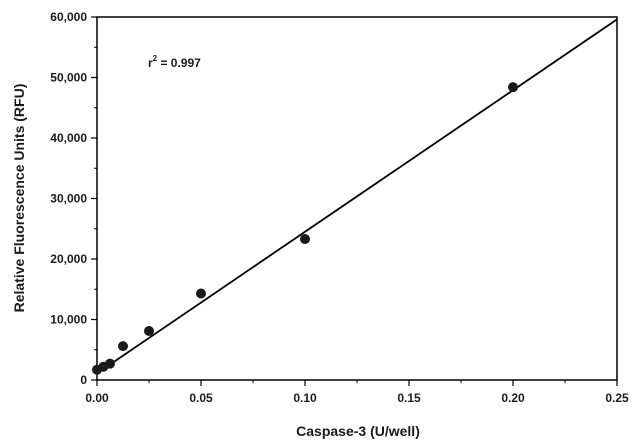  What do you see at coordinates (617, 398) in the screenshot?
I see `x-tick-label: 0.25` at bounding box center [617, 398].